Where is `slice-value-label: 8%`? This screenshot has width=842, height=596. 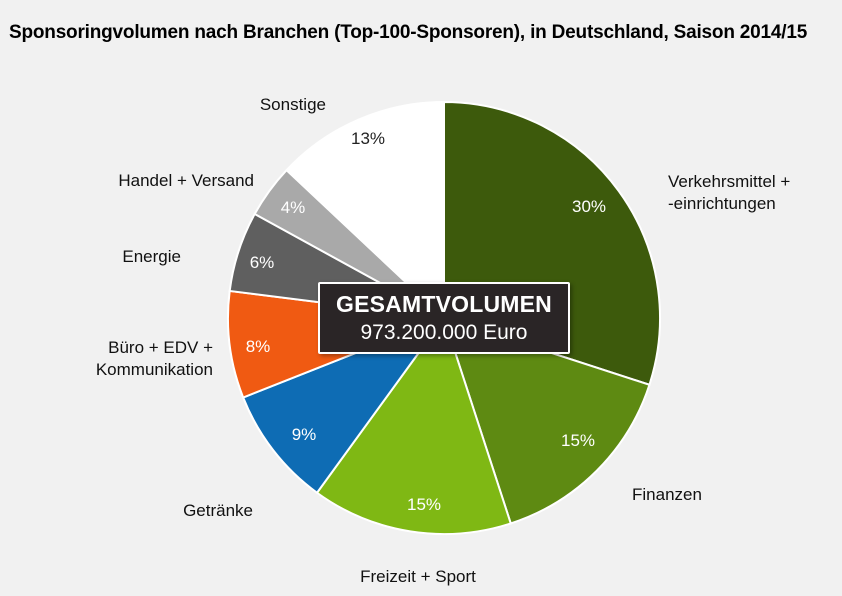
slice-value-label: 8% is located at coordinates (258, 346).